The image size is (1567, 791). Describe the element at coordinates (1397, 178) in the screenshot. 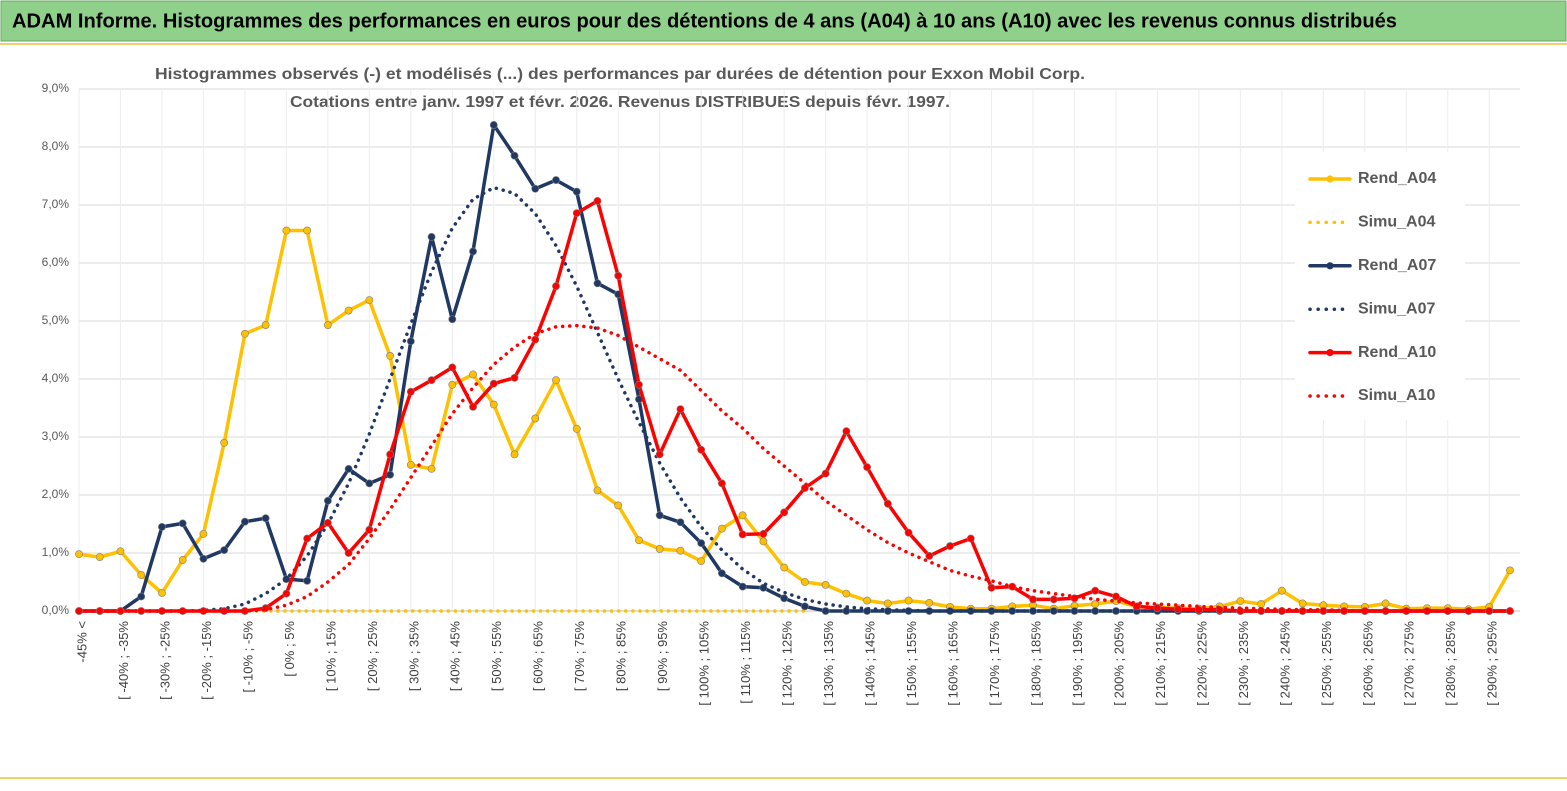

I see `legend-label: Rend_A04` at that location.